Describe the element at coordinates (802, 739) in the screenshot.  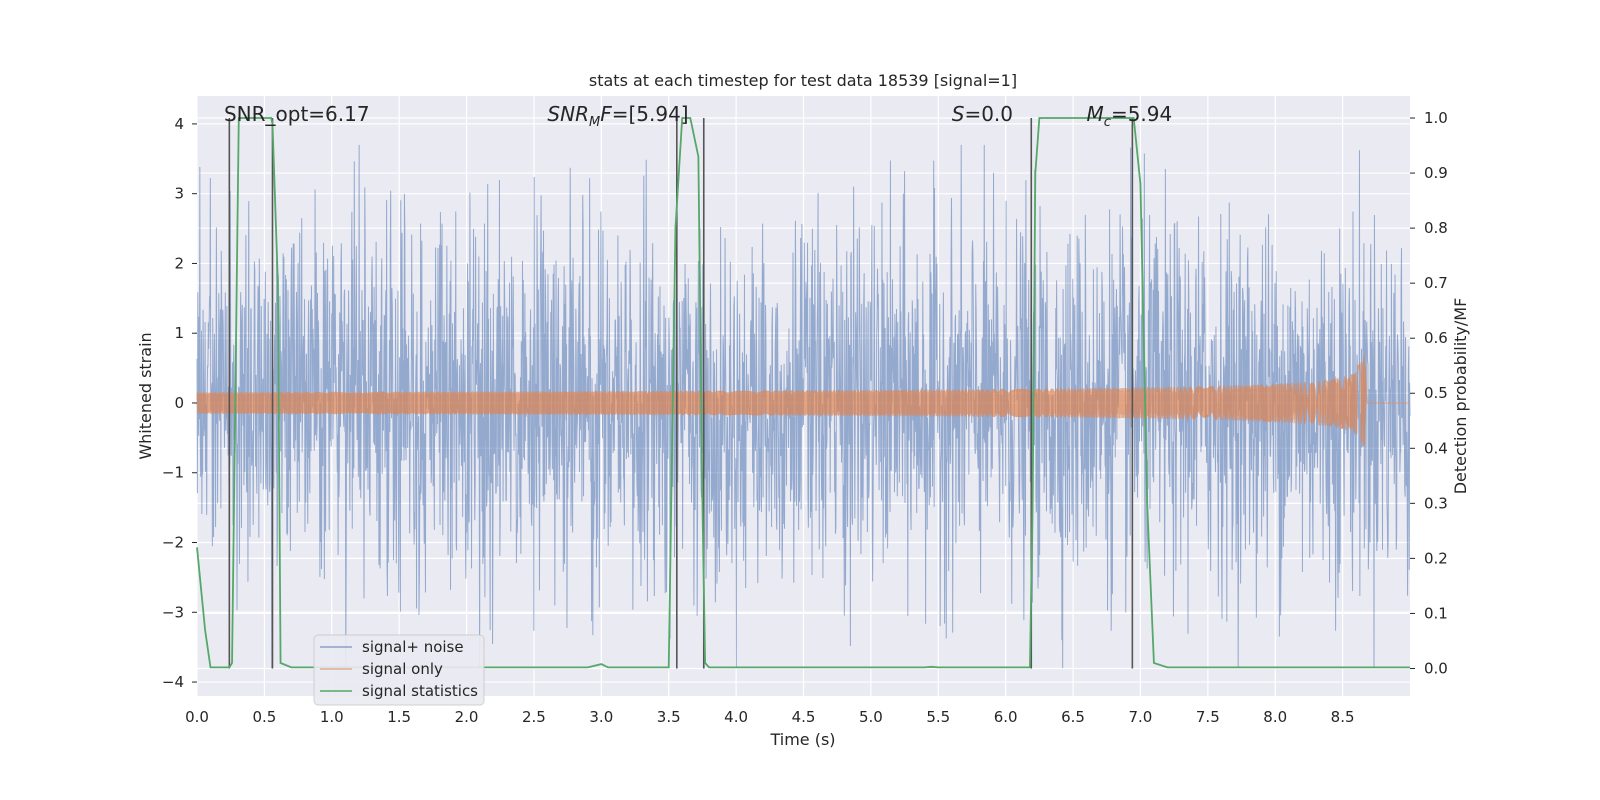
I see `x-axis-label: Time (s)` at that location.